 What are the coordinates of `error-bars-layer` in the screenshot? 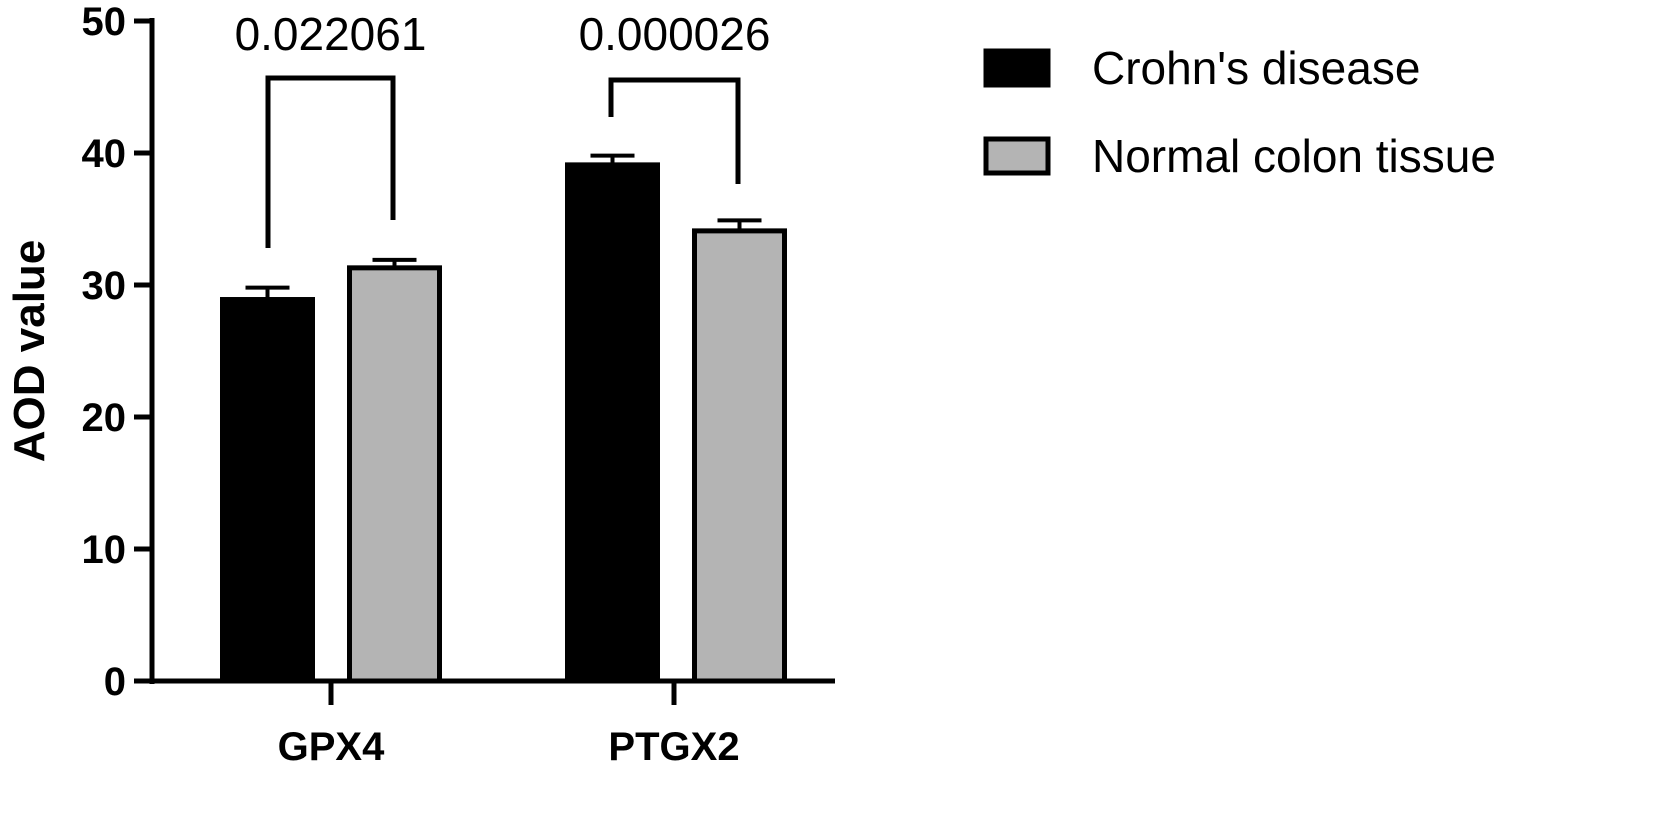 It's located at (503, 226).